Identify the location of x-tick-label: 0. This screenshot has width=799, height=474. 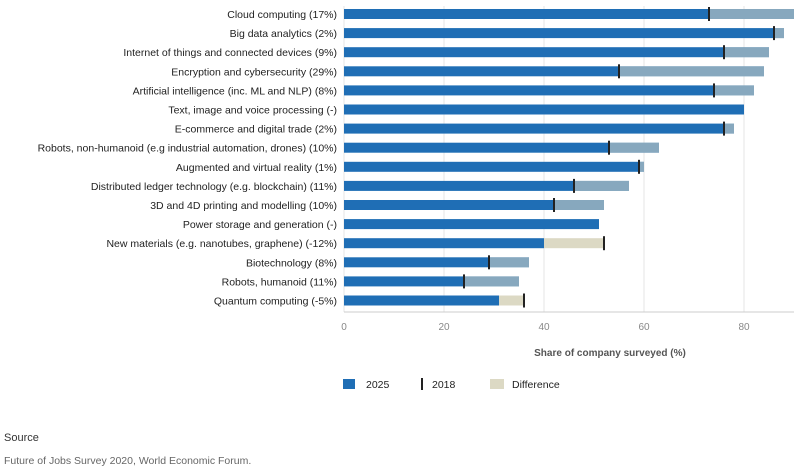
(344, 327).